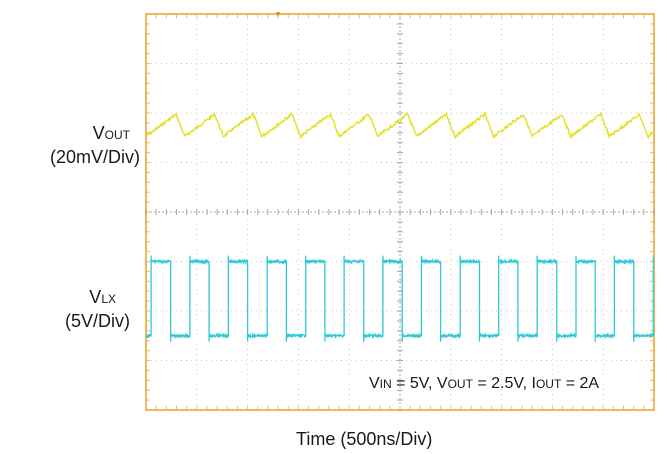 Image resolution: width=667 pixels, height=454 pixels. I want to click on vlx-trace, so click(400, 298).